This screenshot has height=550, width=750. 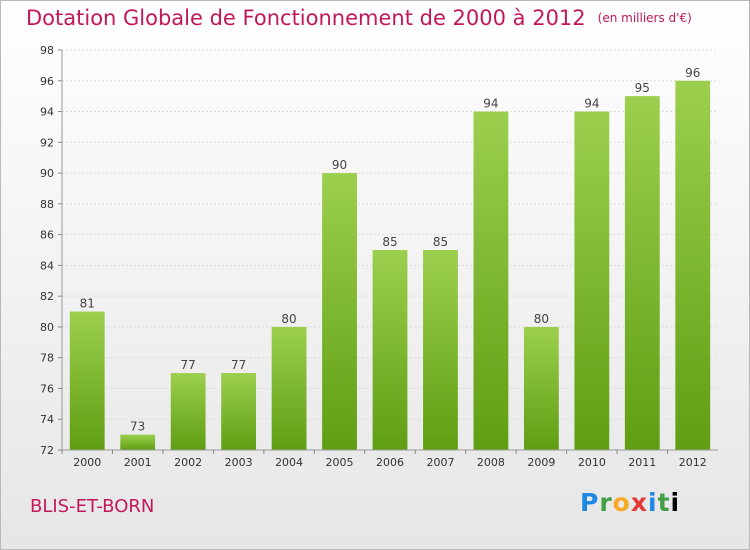 What do you see at coordinates (440, 242) in the screenshot?
I see `data-label-2007: 85` at bounding box center [440, 242].